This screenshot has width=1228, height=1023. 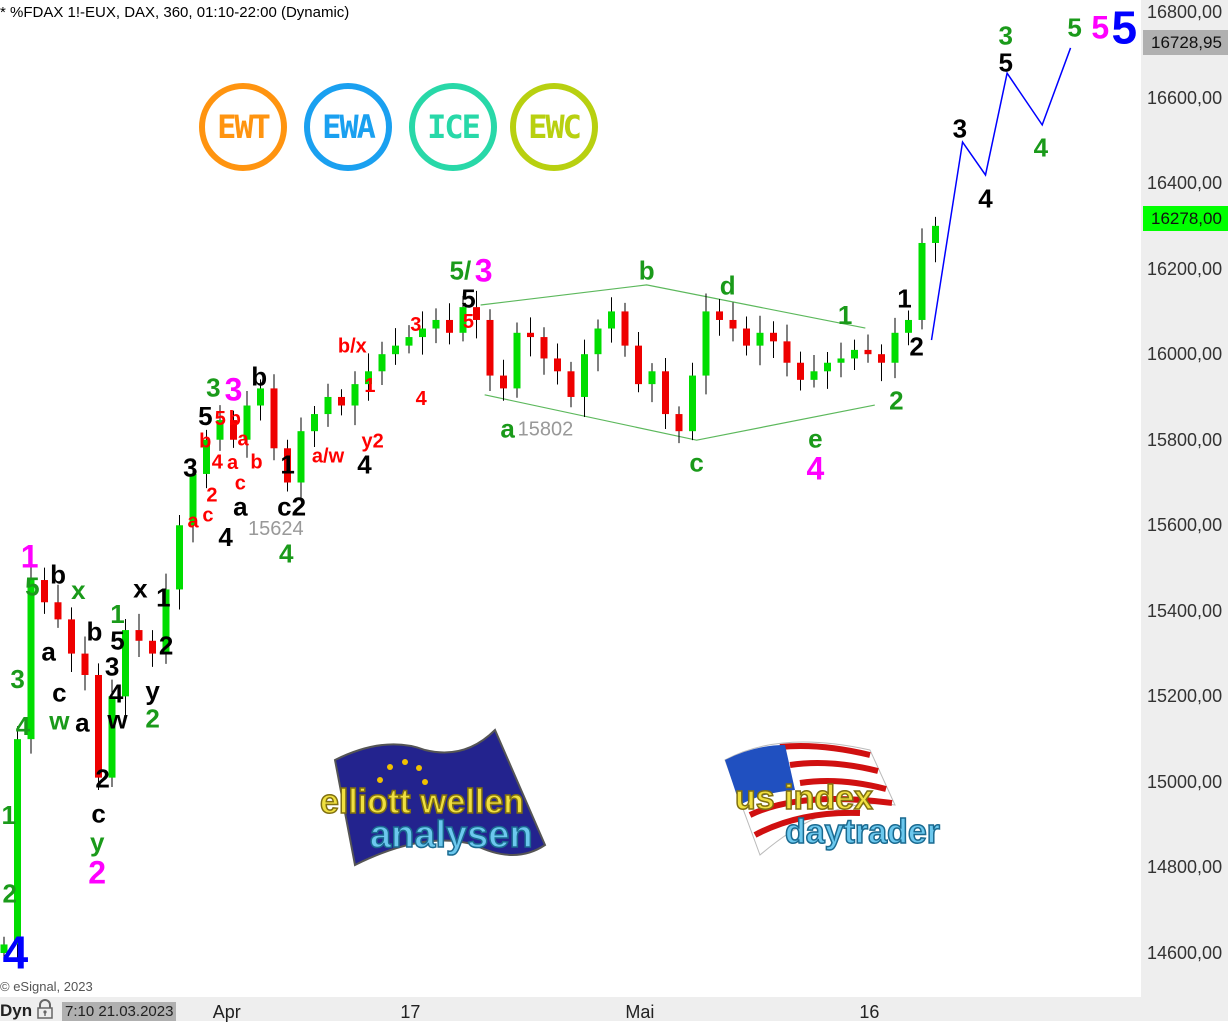 What do you see at coordinates (862, 832) in the screenshot?
I see `logo-line2: daytrader` at bounding box center [862, 832].